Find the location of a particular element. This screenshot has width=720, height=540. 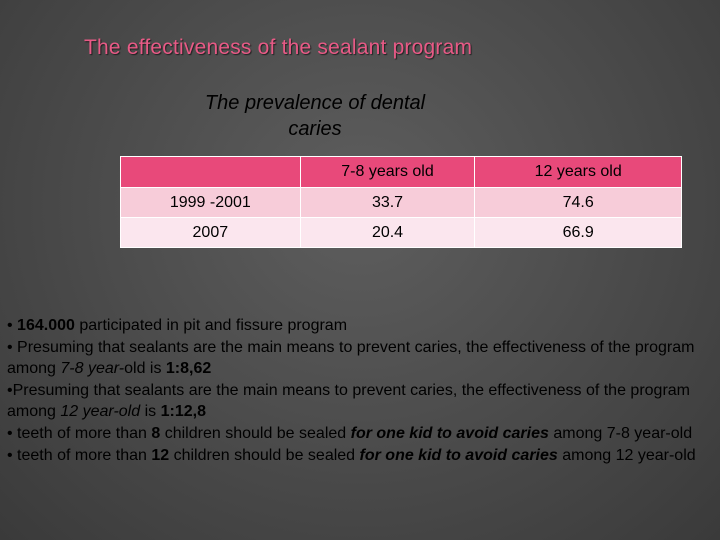

table-caption: The prevalence of dental caries is located at coordinates (315, 116).